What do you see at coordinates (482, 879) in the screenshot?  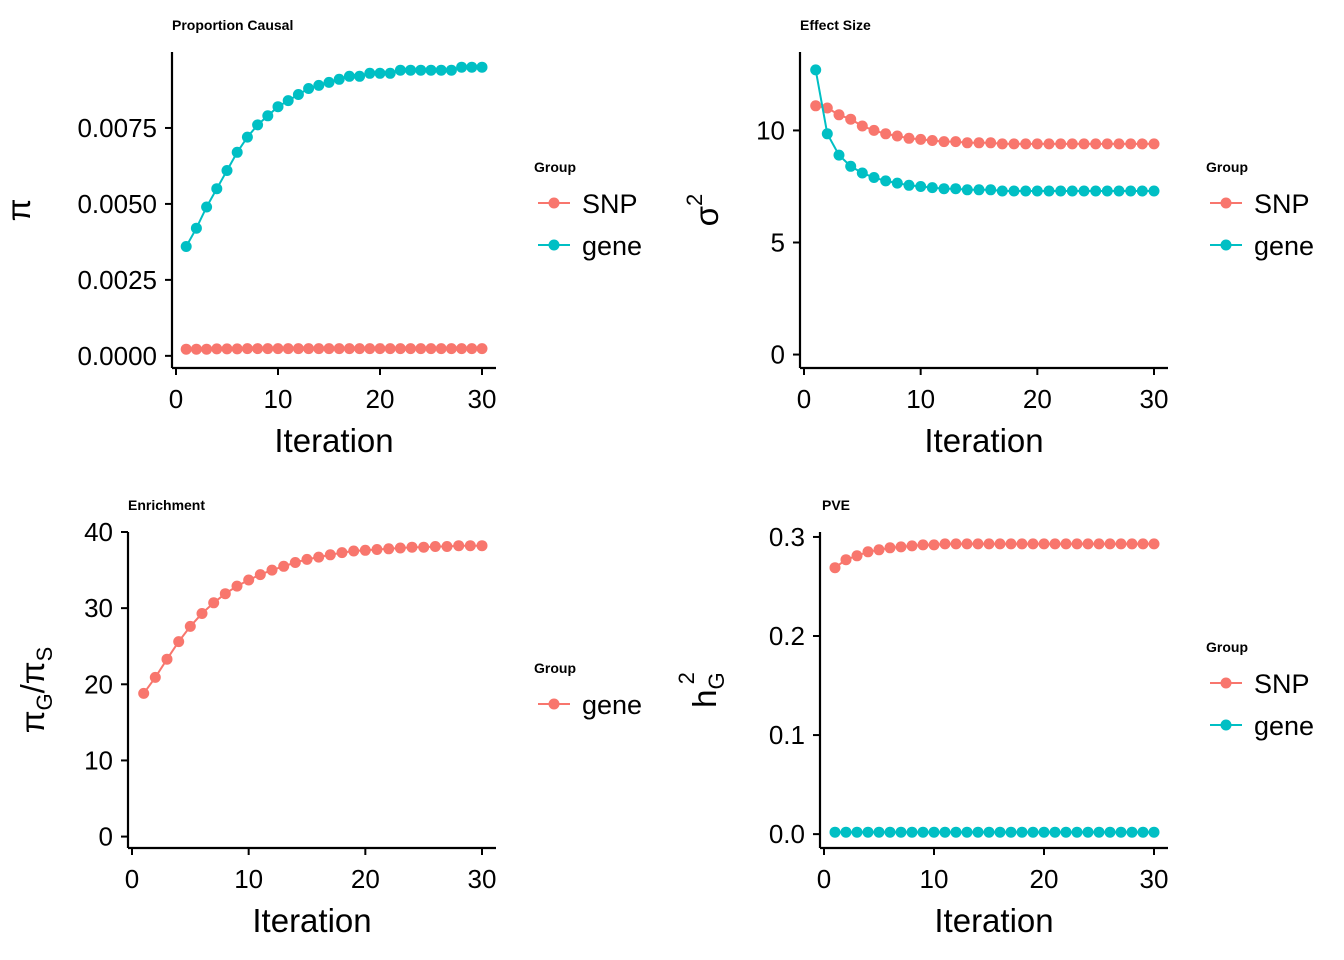 I see `x-tick-label: 30` at bounding box center [482, 879].